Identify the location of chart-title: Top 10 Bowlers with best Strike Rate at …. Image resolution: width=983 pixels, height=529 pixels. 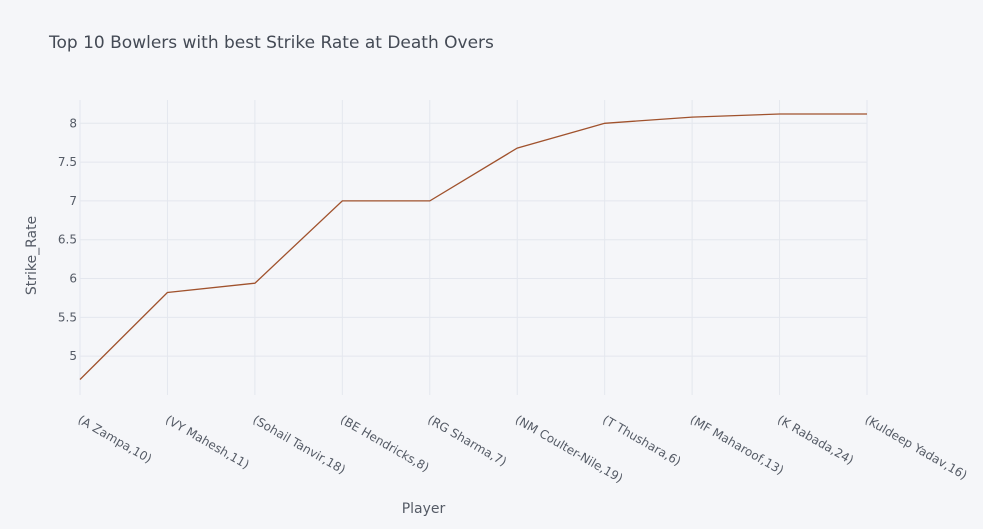
(271, 43).